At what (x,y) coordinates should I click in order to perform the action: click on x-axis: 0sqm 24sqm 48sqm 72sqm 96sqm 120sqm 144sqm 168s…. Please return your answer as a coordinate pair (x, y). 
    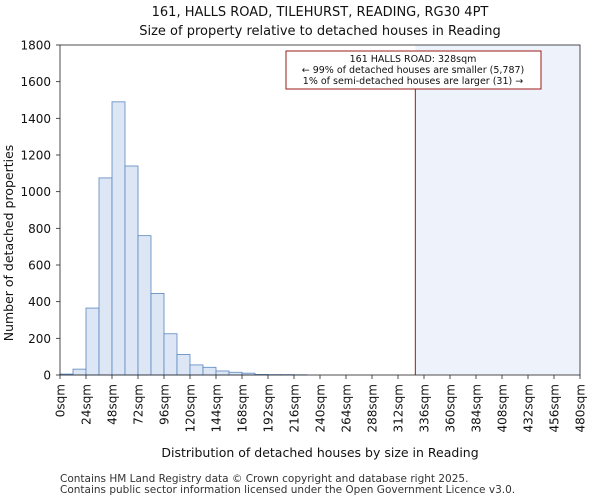
    Looking at the image, I should click on (321, 403).